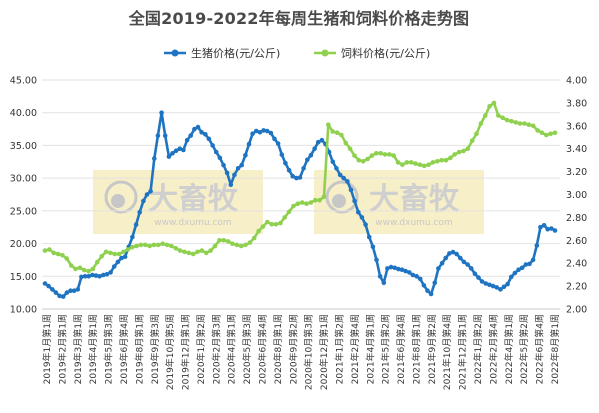  What do you see at coordinates (23, 277) in the screenshot?
I see `y-left-tick-label: 15.00` at bounding box center [23, 277].